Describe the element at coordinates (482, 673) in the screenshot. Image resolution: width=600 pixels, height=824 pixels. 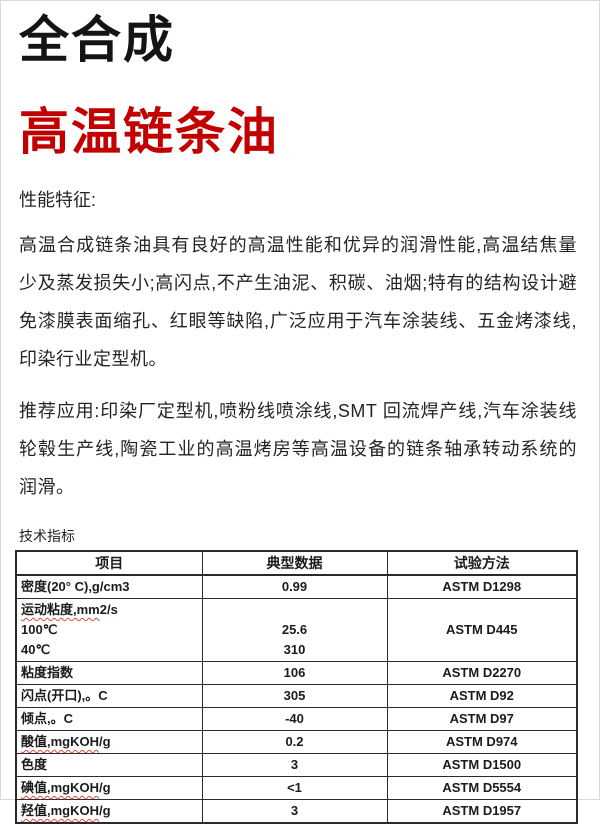
I see `method-cell: ASTM D2270` at that location.